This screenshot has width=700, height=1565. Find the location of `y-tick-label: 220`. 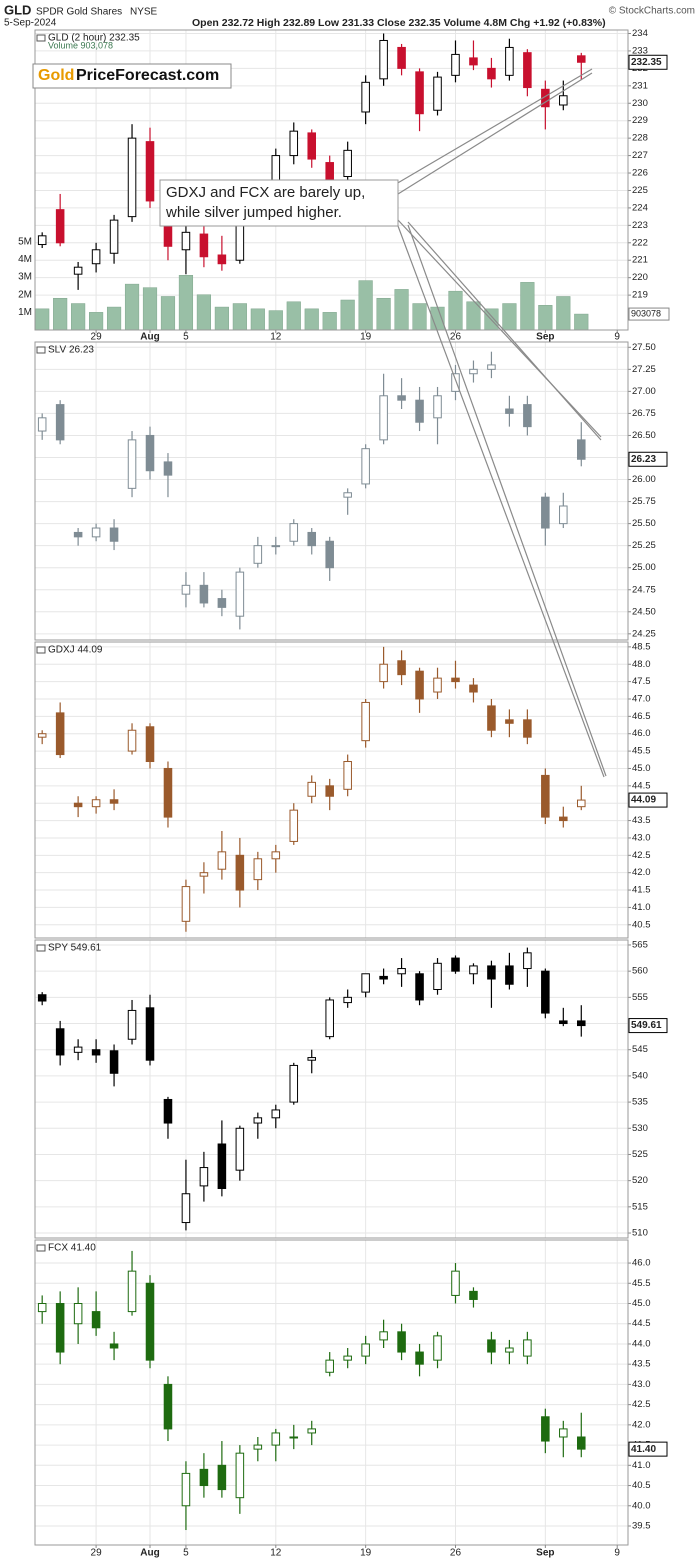

y-tick-label: 220 is located at coordinates (640, 277).